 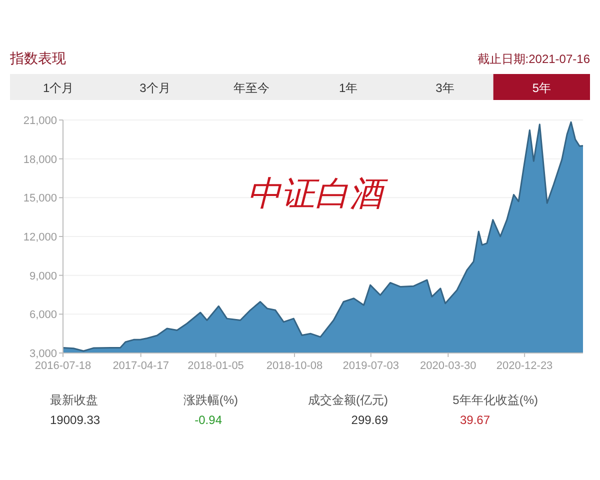 I want to click on y-tick-label: 3,000, so click(x=43, y=354).